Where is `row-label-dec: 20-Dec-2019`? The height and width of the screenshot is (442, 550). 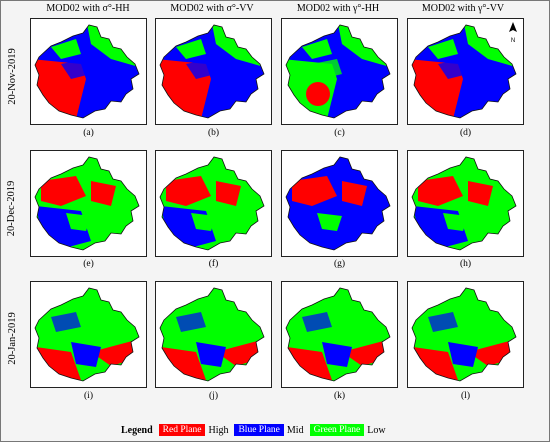 row-label-dec: 20-Dec-2019 is located at coordinates (12, 208).